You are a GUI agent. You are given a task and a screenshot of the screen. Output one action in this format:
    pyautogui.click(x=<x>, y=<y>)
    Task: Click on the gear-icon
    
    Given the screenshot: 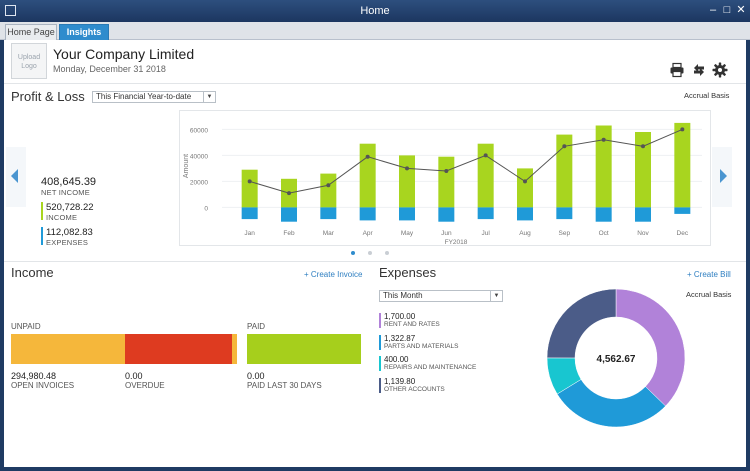 What is the action you would take?
    pyautogui.click(x=720, y=70)
    